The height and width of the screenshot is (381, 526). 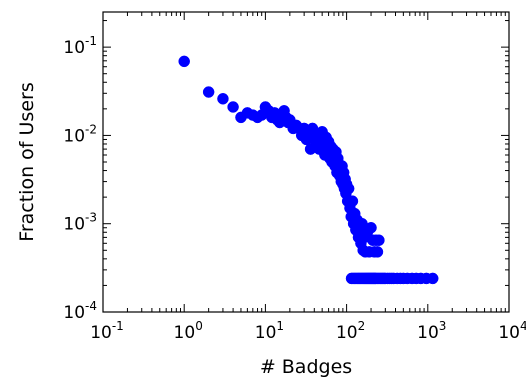 I want to click on y-tick-label: 10⁻¹, so click(x=80, y=46).